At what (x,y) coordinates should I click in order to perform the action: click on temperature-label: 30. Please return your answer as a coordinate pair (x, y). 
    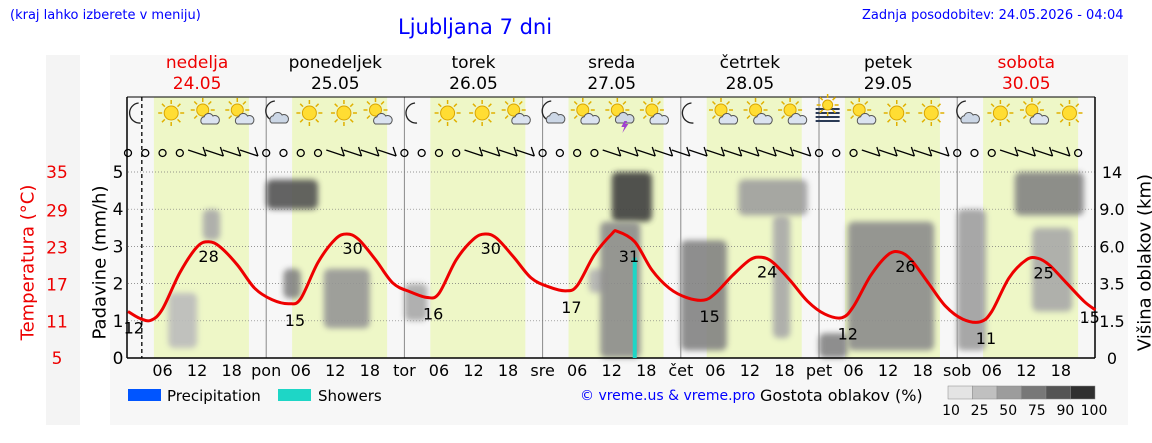
    Looking at the image, I should click on (352, 248).